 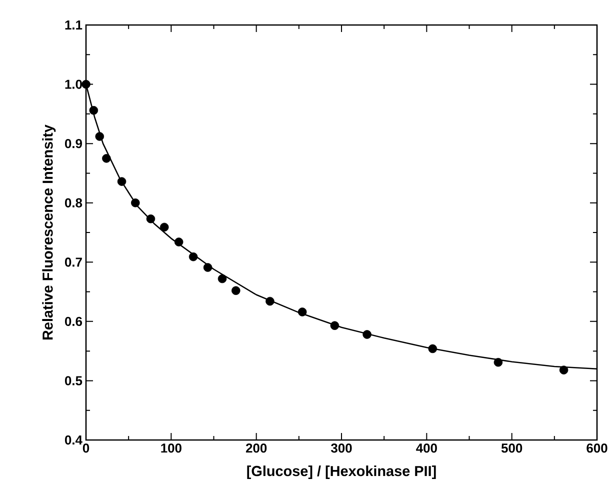 What do you see at coordinates (256, 448) in the screenshot?
I see `x-tick-label: 200` at bounding box center [256, 448].